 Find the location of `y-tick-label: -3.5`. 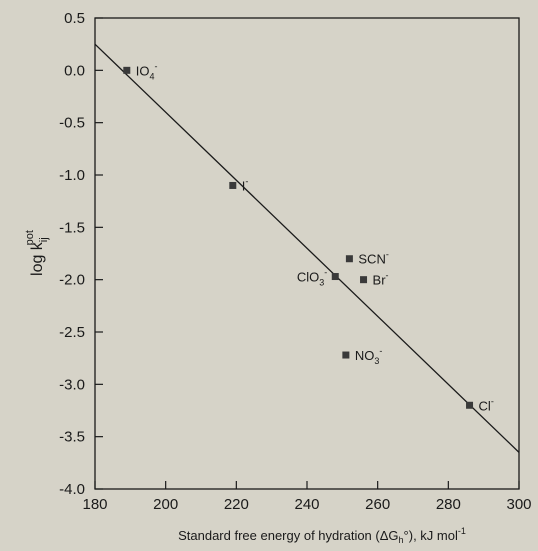

y-tick-label: -3.5 is located at coordinates (72, 437).